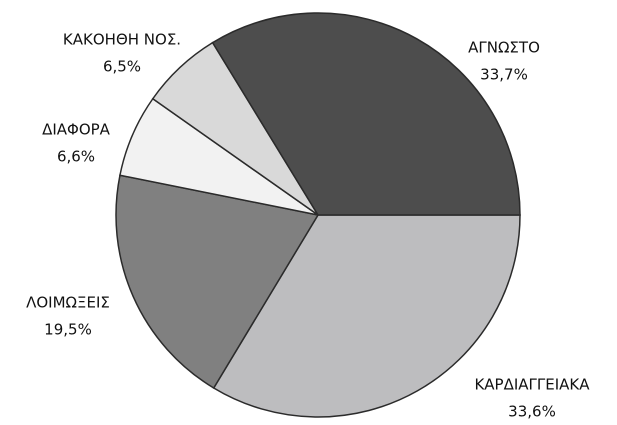 Image resolution: width=617 pixels, height=425 pixels. Describe the element at coordinates (68, 330) in the screenshot. I see `slice-value-label: 19,5%` at that location.